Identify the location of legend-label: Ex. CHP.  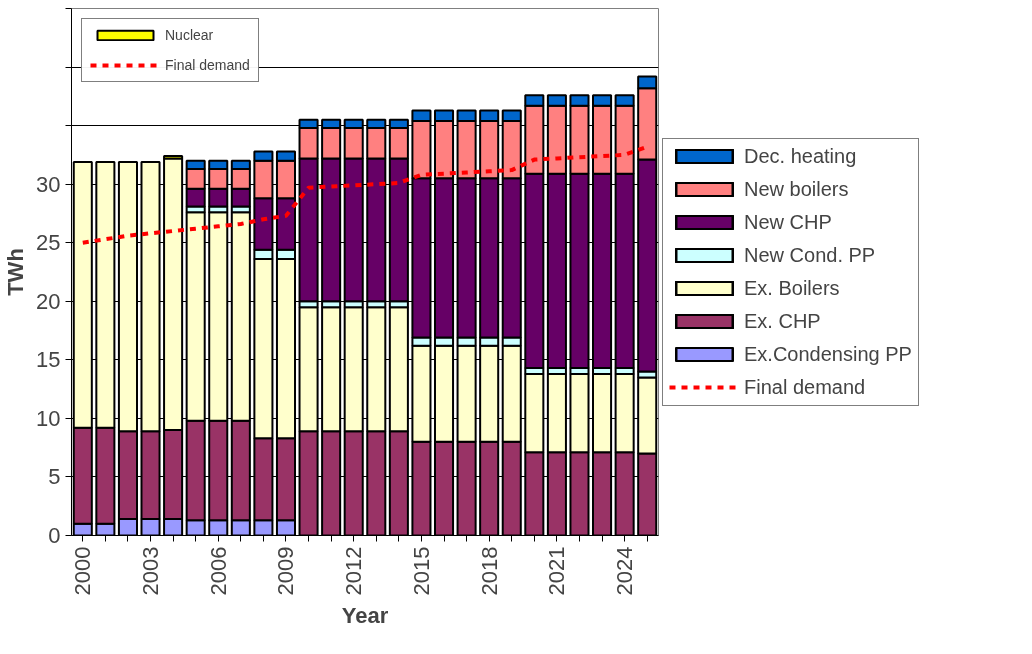
(782, 321).